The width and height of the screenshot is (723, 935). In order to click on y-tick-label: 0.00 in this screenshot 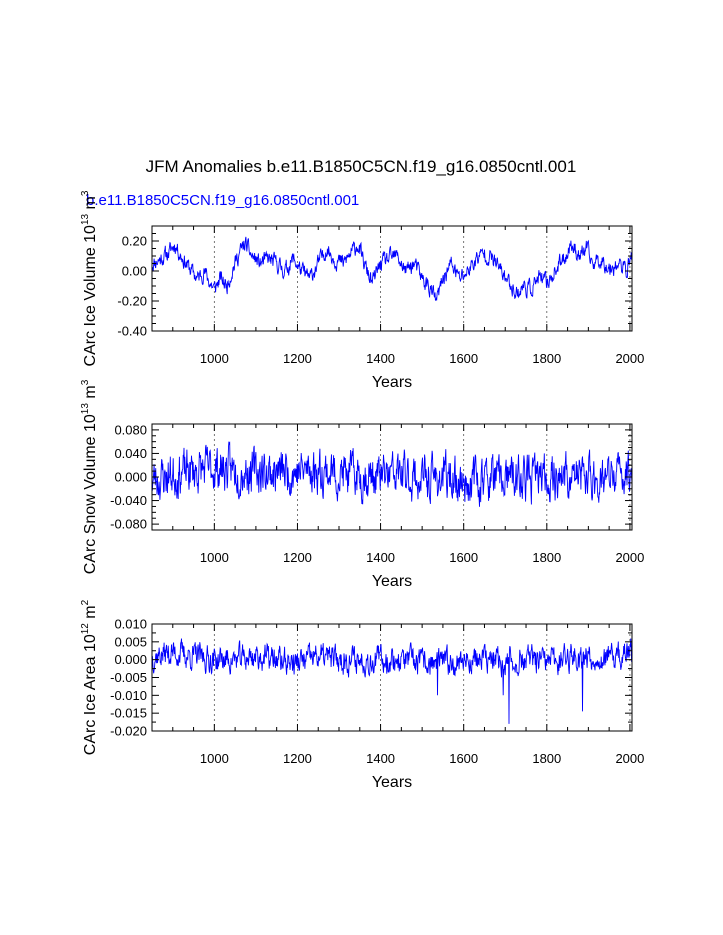, I will do `click(134, 271)`.